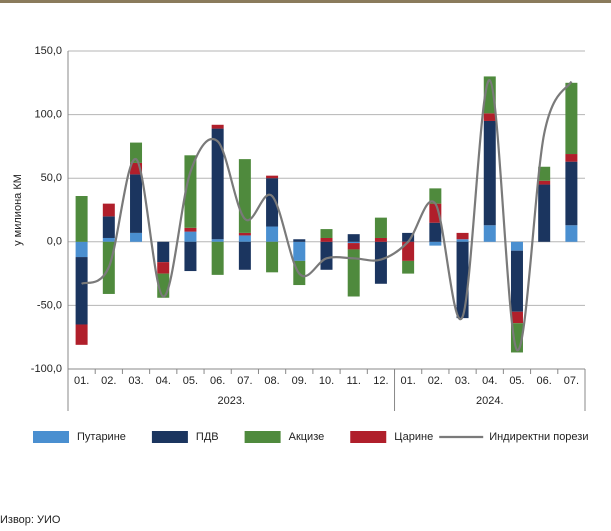  I want to click on legend-label: Индиректни порези, so click(538, 437).